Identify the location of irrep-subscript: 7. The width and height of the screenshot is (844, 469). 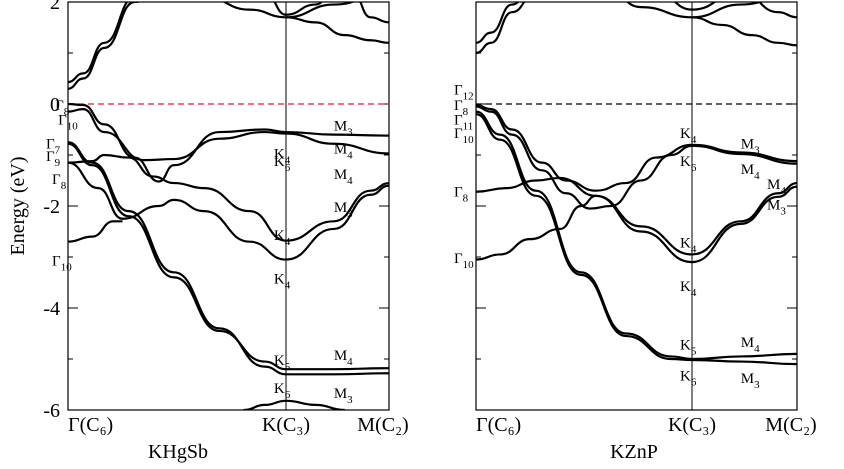
(58, 150).